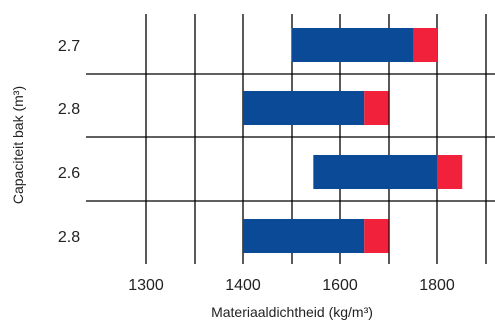 This screenshot has width=495, height=323. Describe the element at coordinates (340, 285) in the screenshot. I see `x-tick-label: 1600` at that location.